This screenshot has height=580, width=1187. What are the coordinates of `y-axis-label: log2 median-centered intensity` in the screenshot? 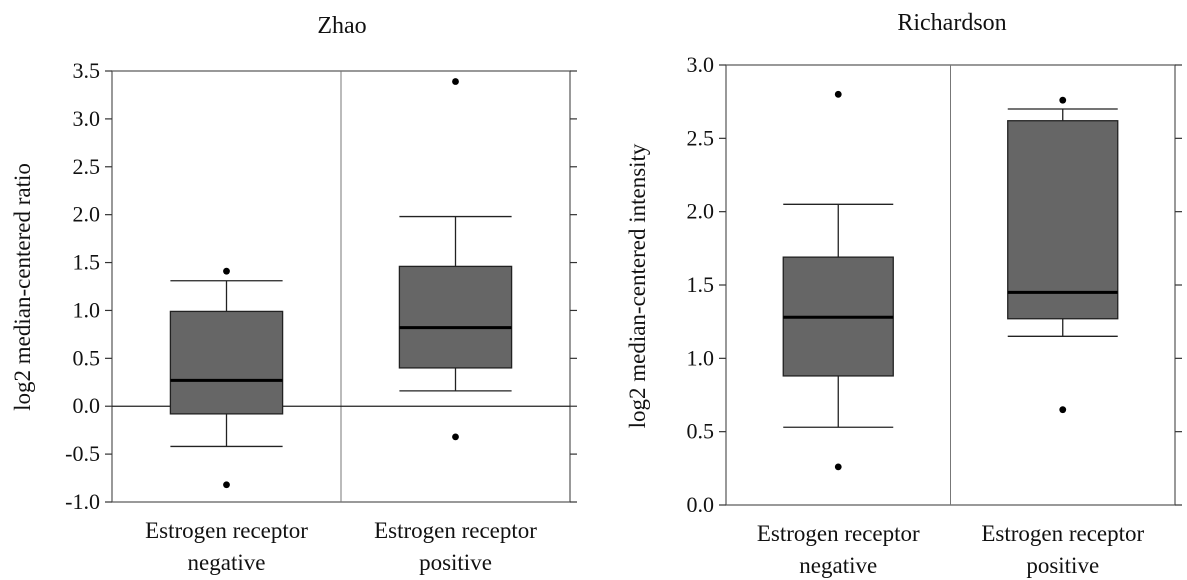 It's located at (637, 285).